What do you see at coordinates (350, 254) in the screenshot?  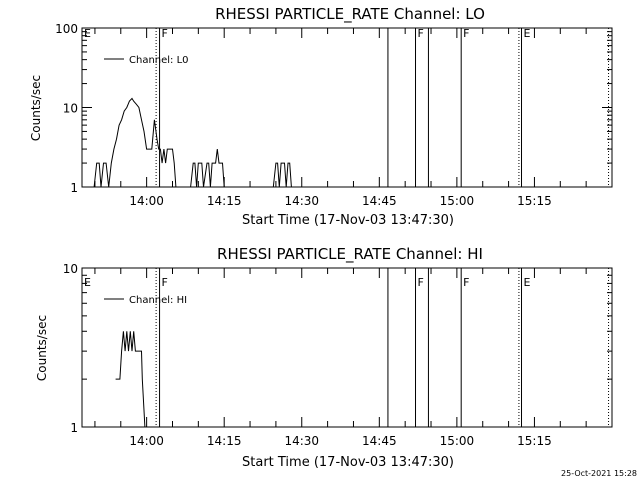 I see `panel-hi-title: RHESSI PARTICLE_RATE Channel: HI` at bounding box center [350, 254].